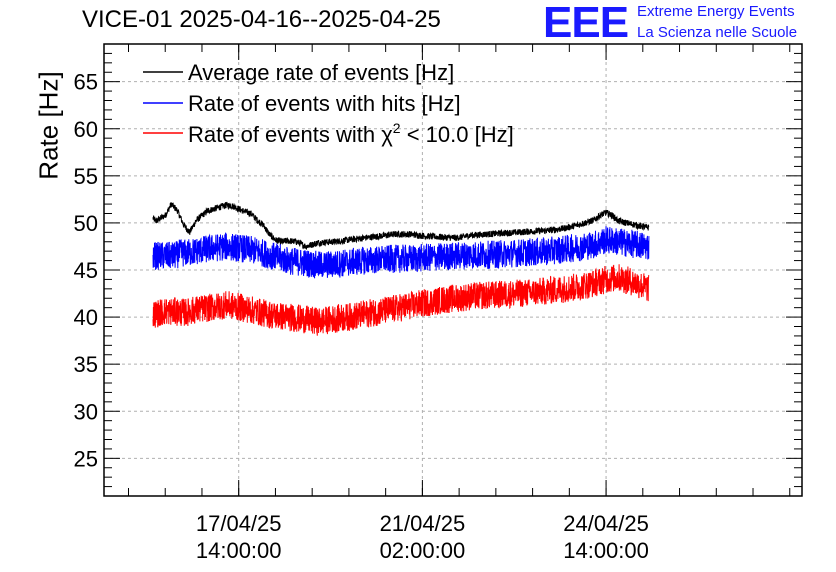 The height and width of the screenshot is (572, 836). I want to click on y-tick-label-40: 40, so click(86, 317).